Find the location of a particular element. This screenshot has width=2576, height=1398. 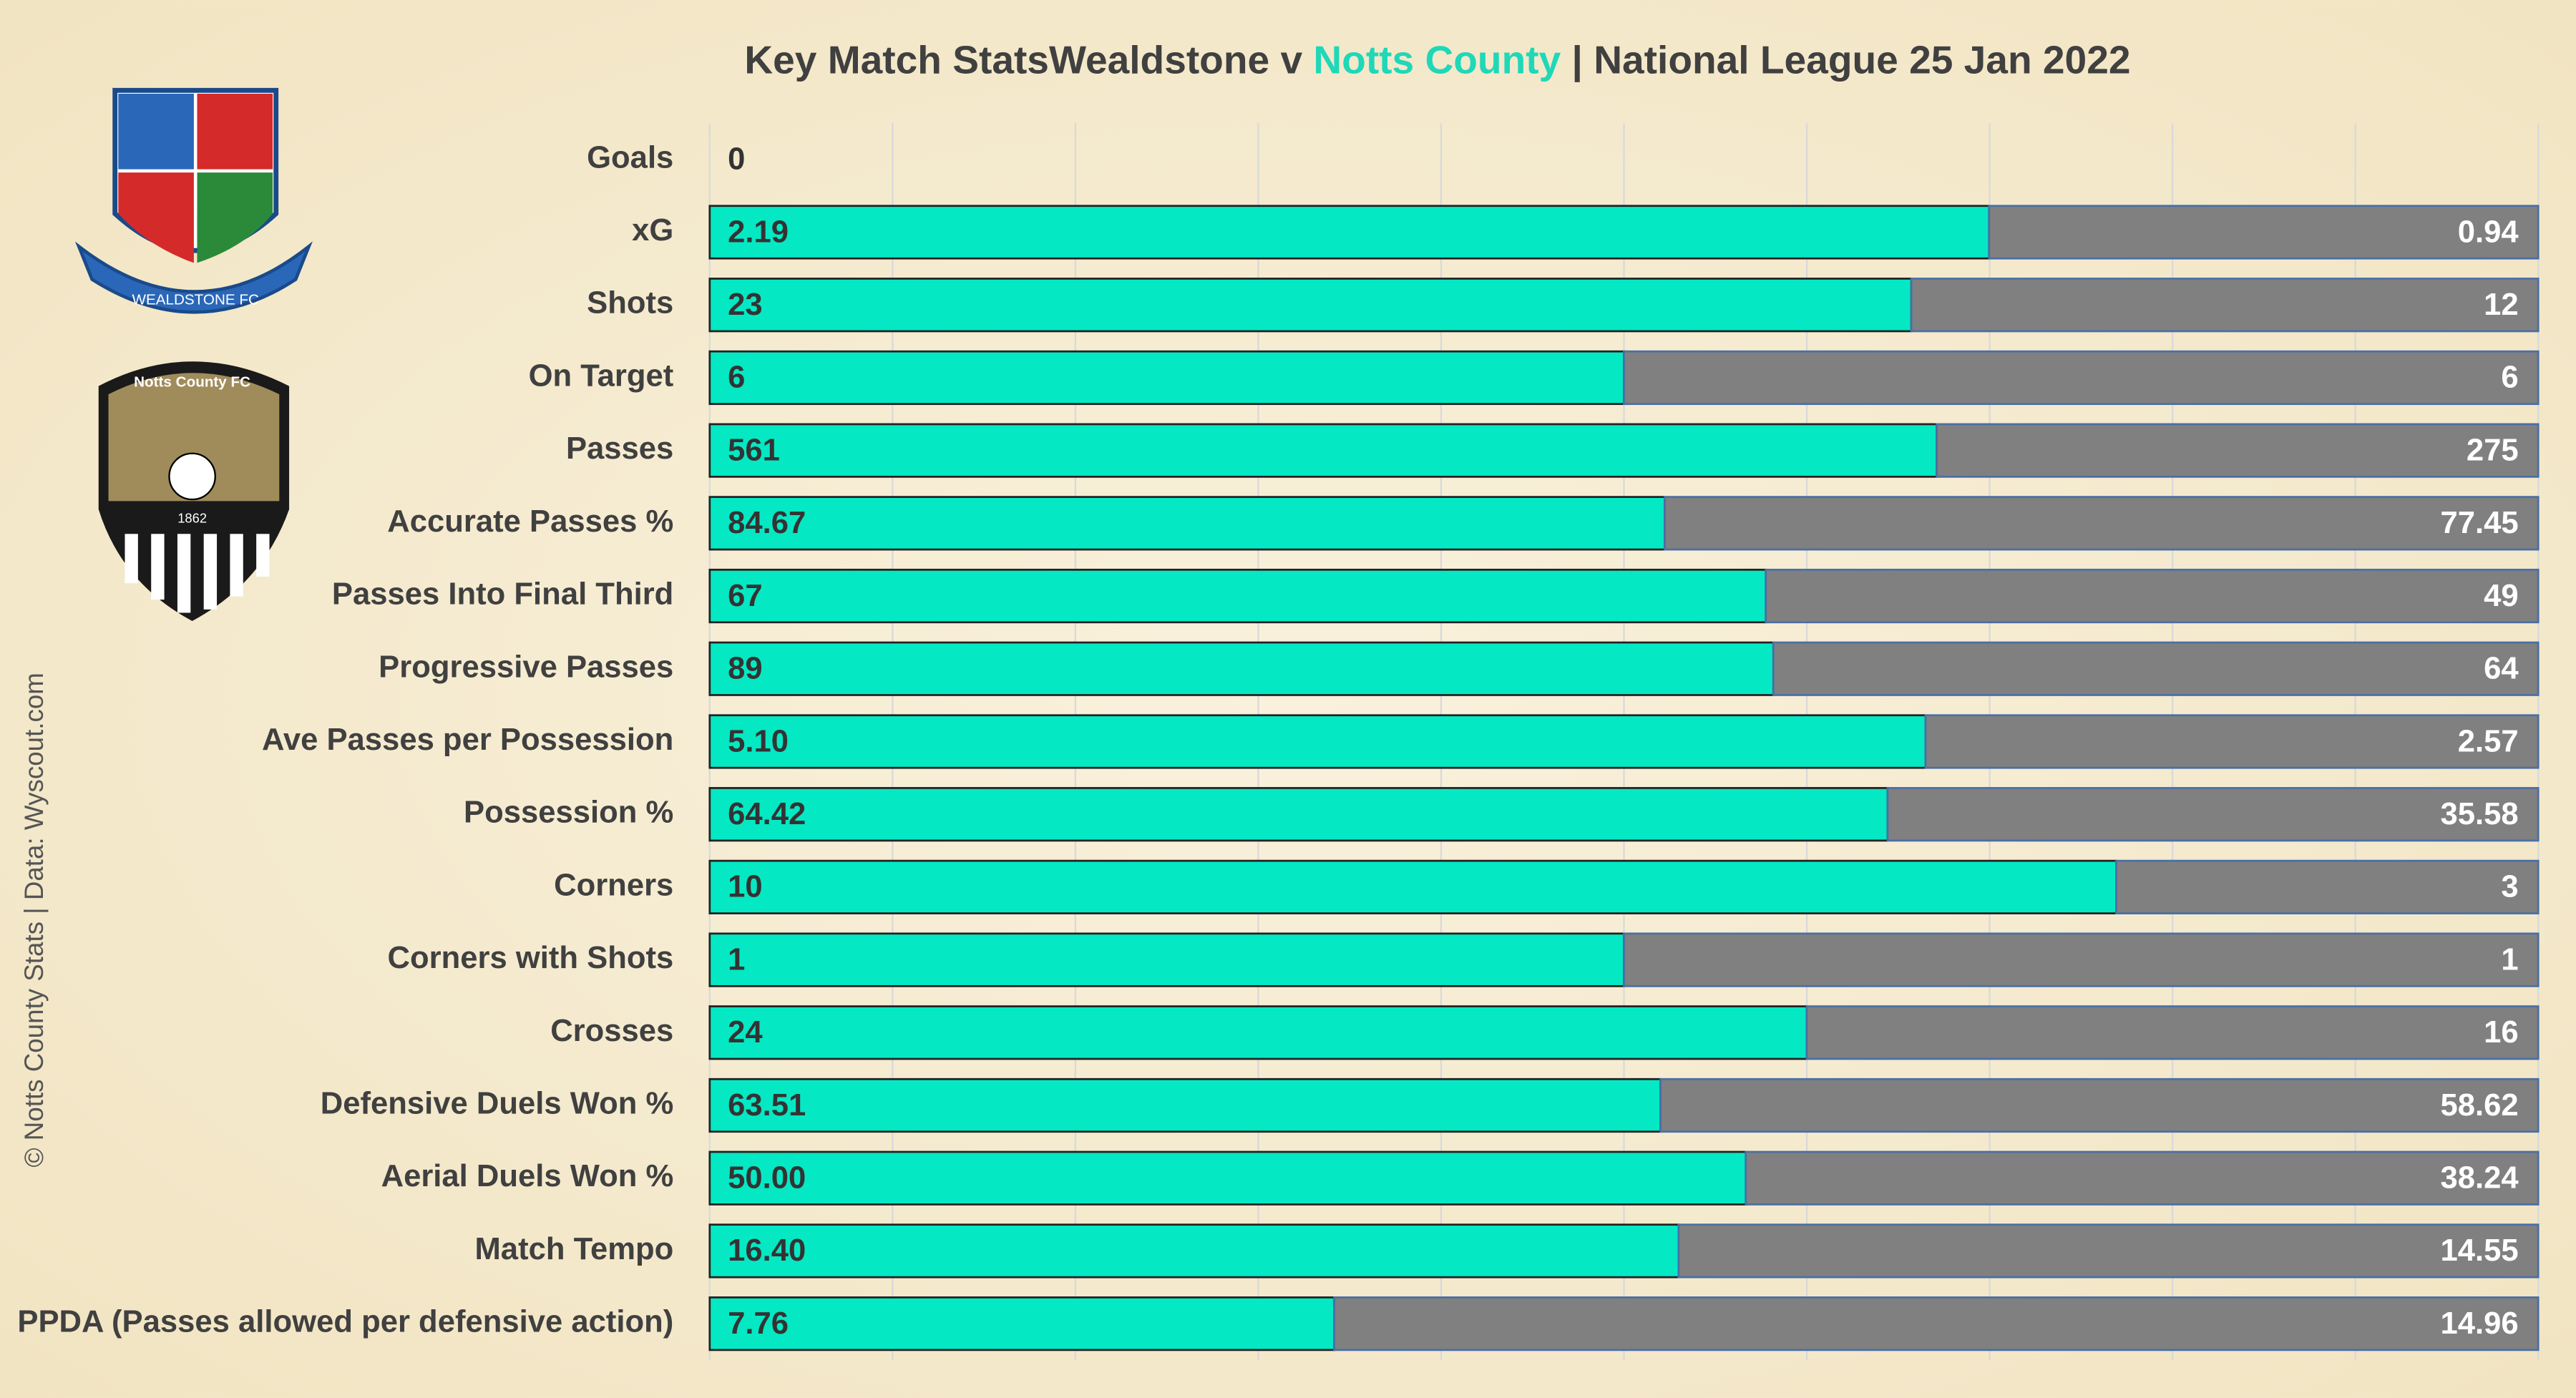

value-label: 16 is located at coordinates (2501, 1032).